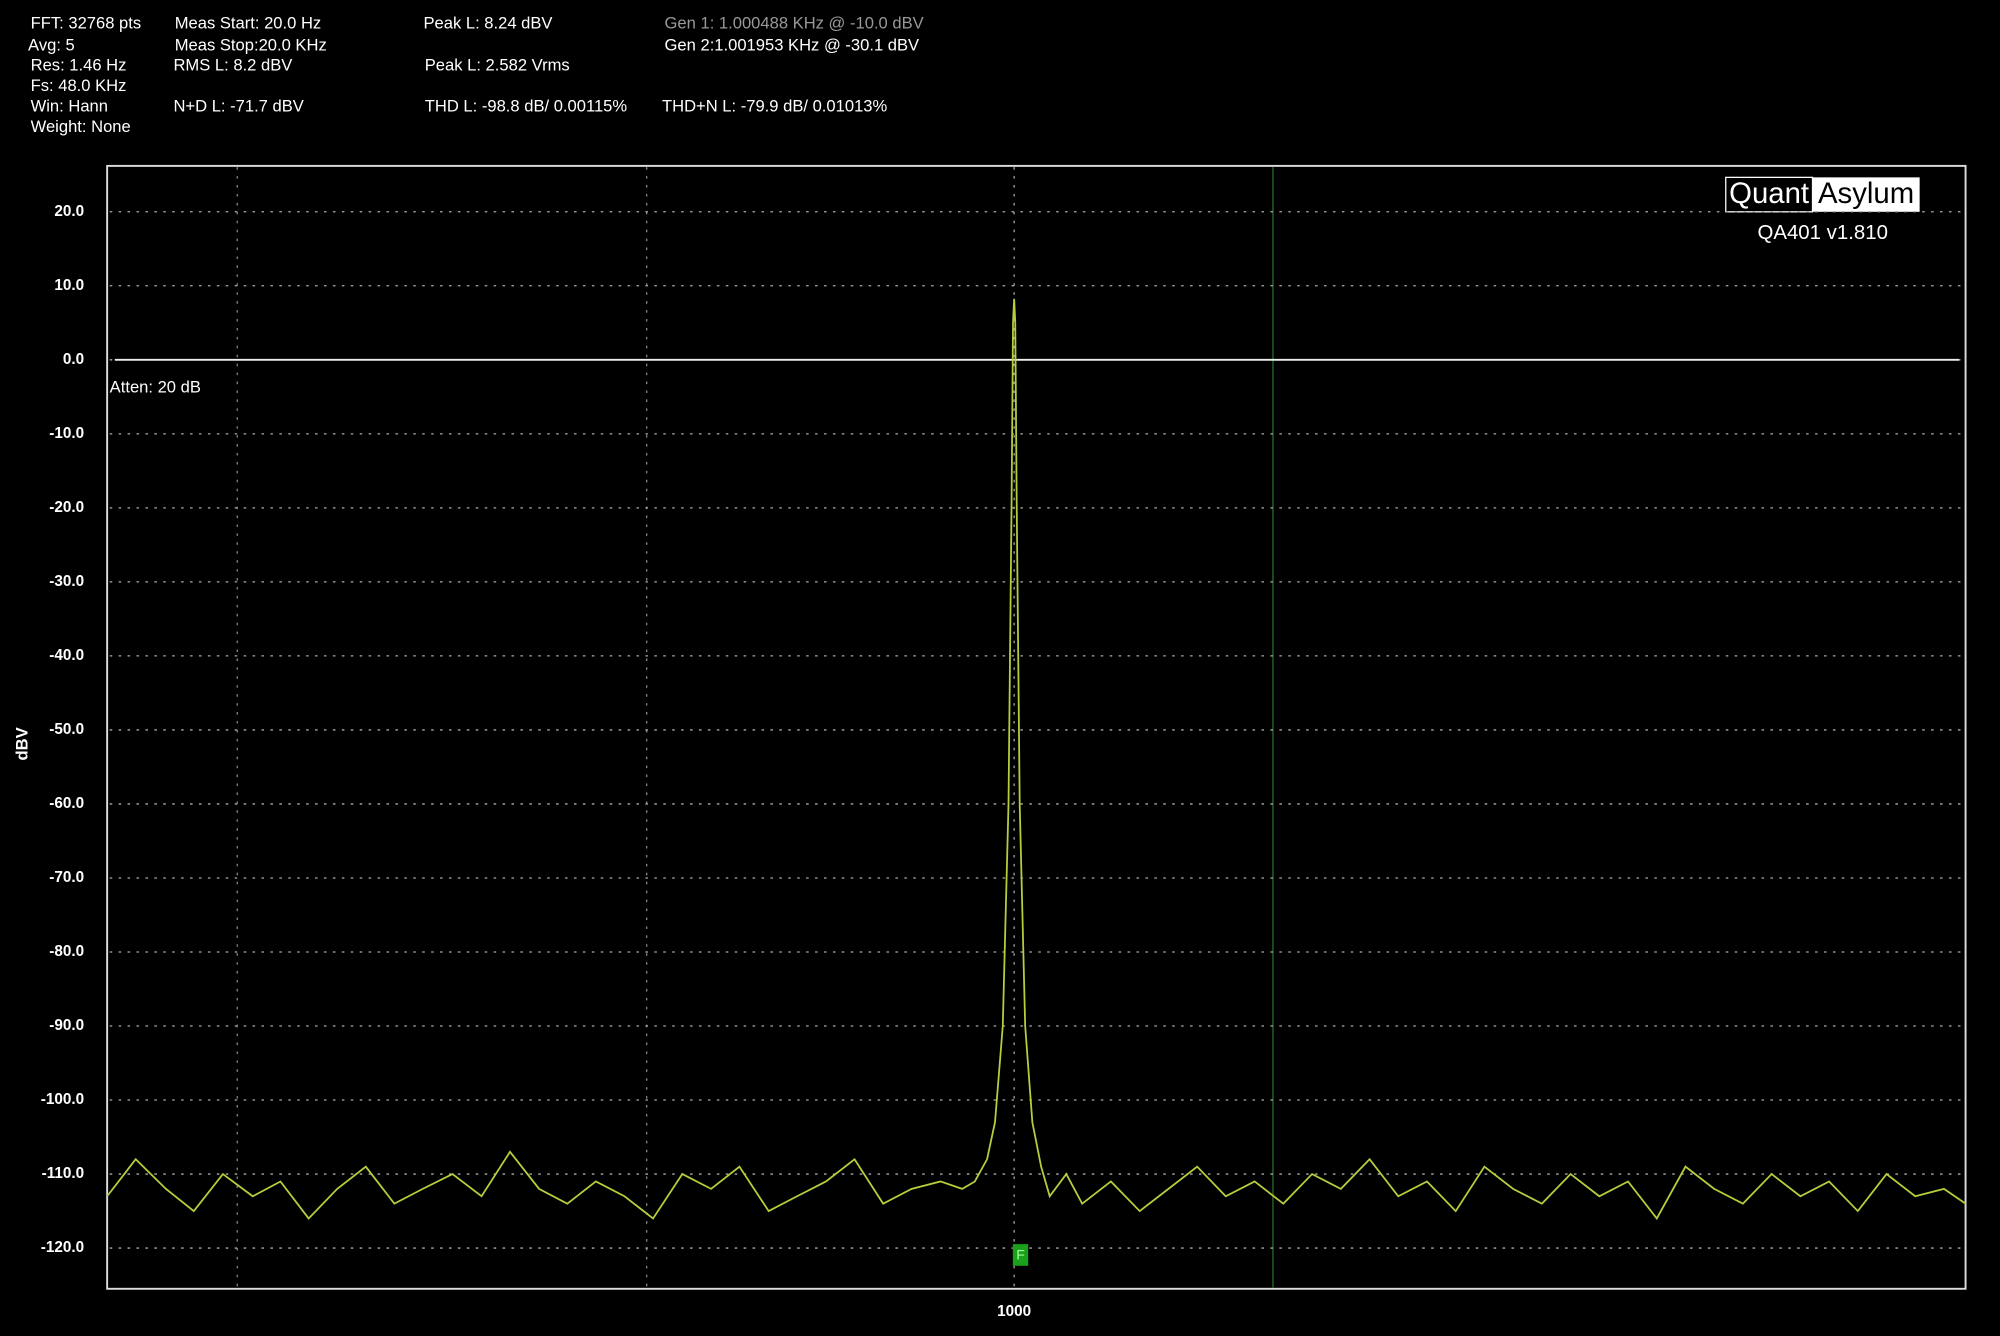 The width and height of the screenshot is (2000, 1336). I want to click on y-tick-label: 10.0, so click(69, 285).